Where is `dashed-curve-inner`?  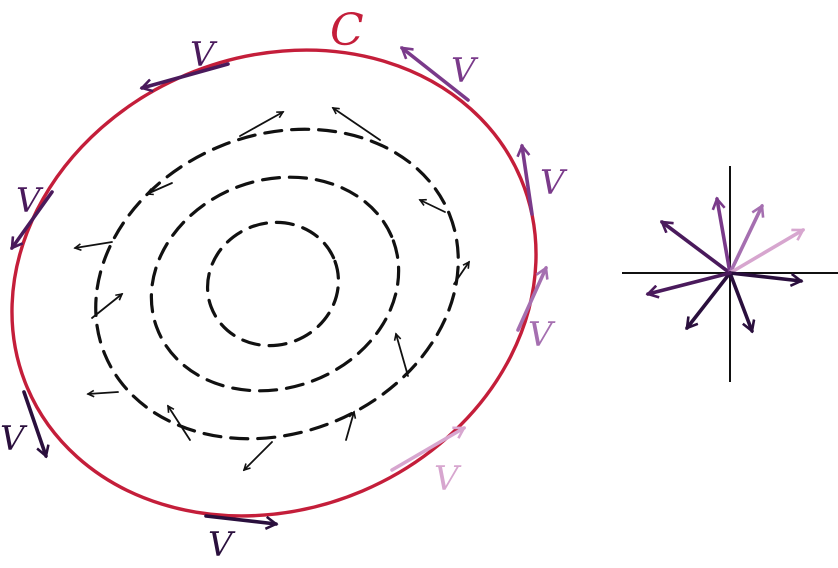
dashed-curve-inner is located at coordinates (273, 284).